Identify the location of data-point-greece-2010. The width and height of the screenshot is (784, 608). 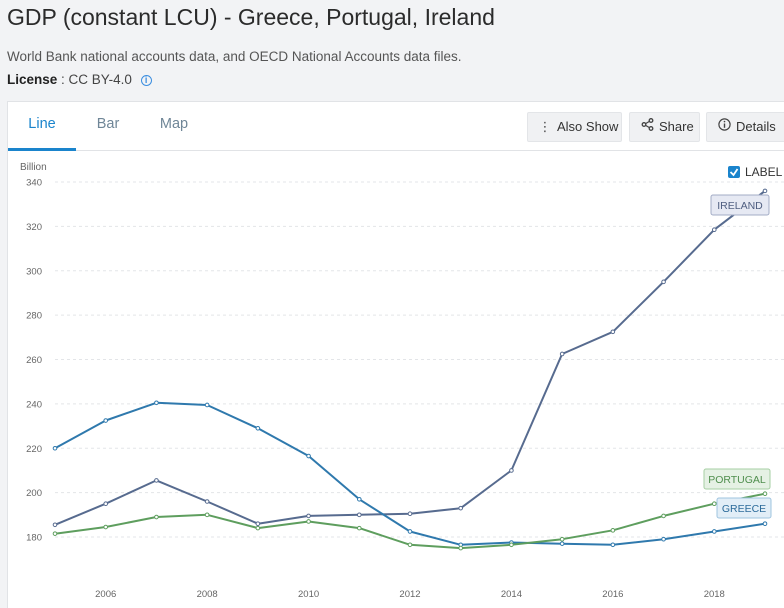
(308, 456).